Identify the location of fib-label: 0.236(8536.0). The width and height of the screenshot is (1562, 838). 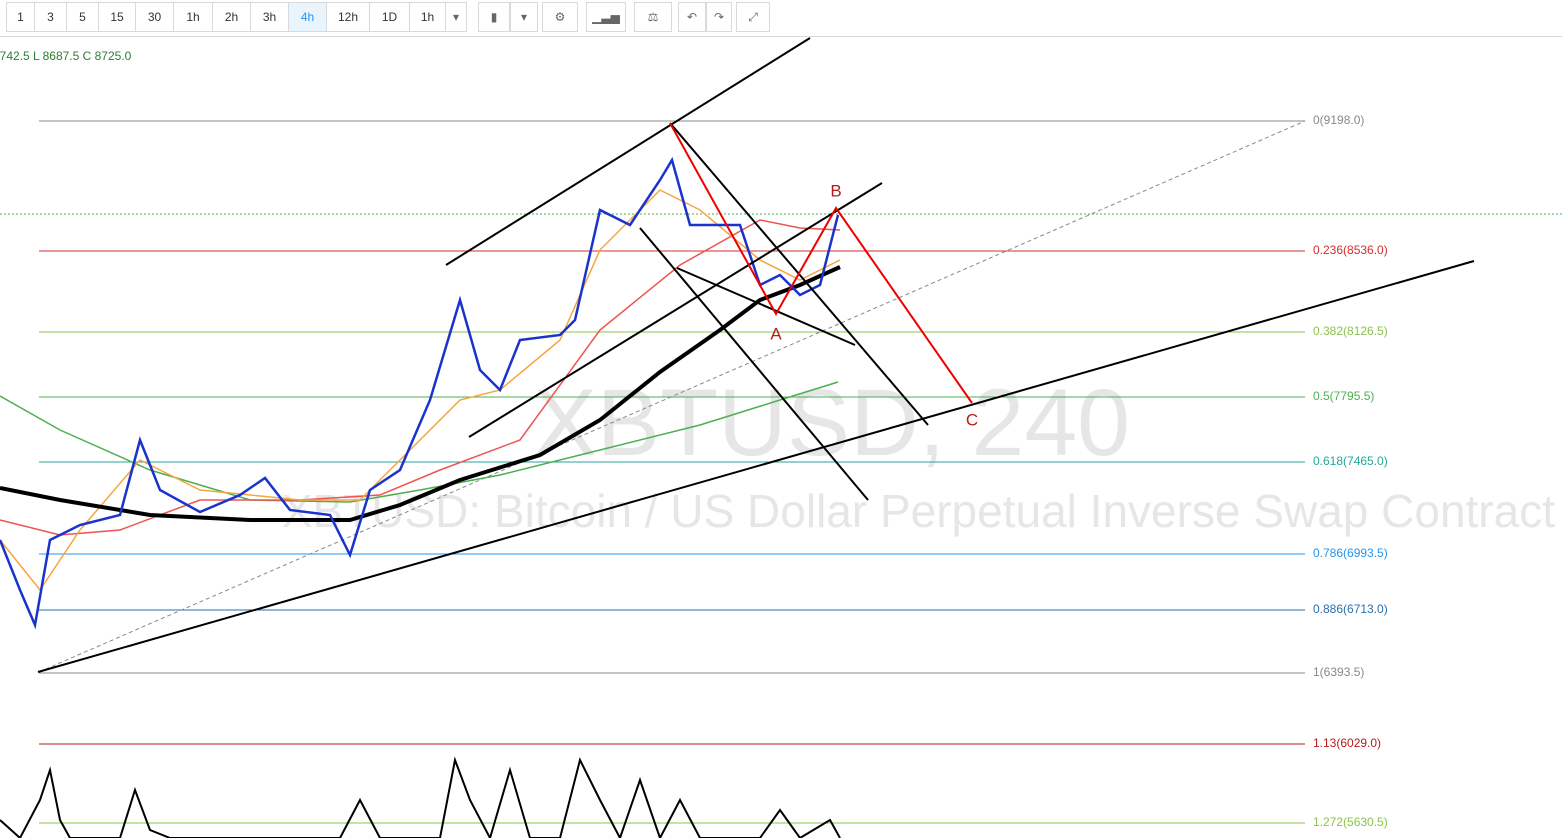
(1350, 250).